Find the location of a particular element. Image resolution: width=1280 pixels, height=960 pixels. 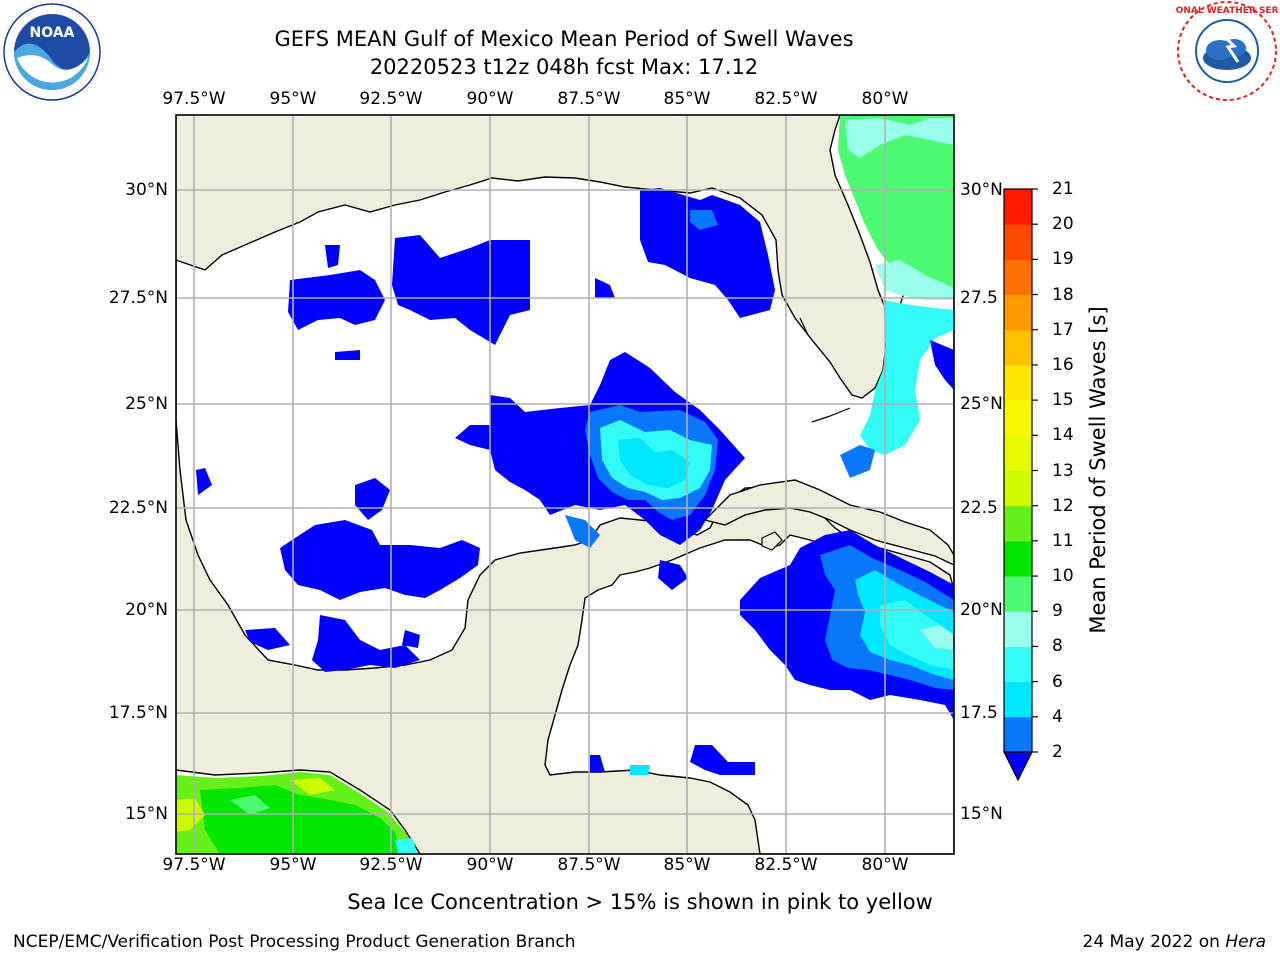

colorbar-tick-label: 10 is located at coordinates (1063, 576).